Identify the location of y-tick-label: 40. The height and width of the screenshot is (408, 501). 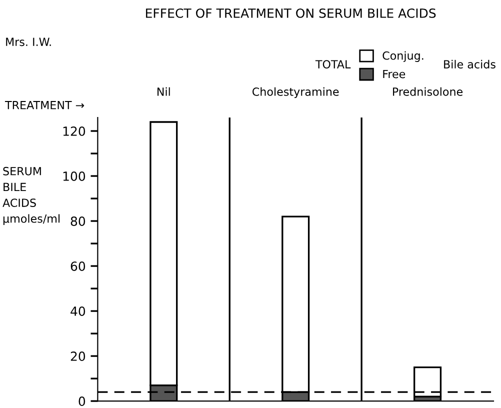
(78, 311).